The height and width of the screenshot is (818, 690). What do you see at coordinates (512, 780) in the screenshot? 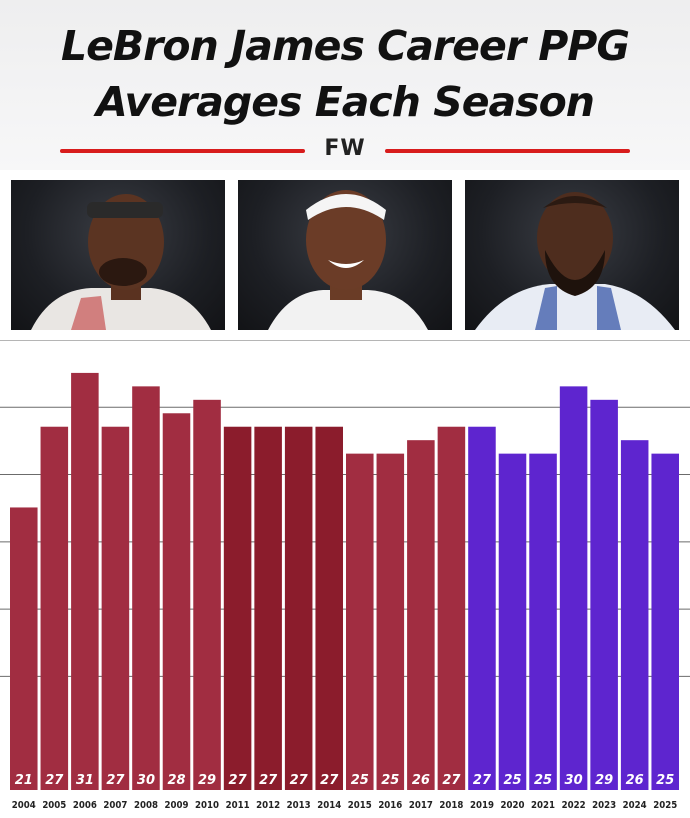
I see `data-label-2020: 25` at bounding box center [512, 780].